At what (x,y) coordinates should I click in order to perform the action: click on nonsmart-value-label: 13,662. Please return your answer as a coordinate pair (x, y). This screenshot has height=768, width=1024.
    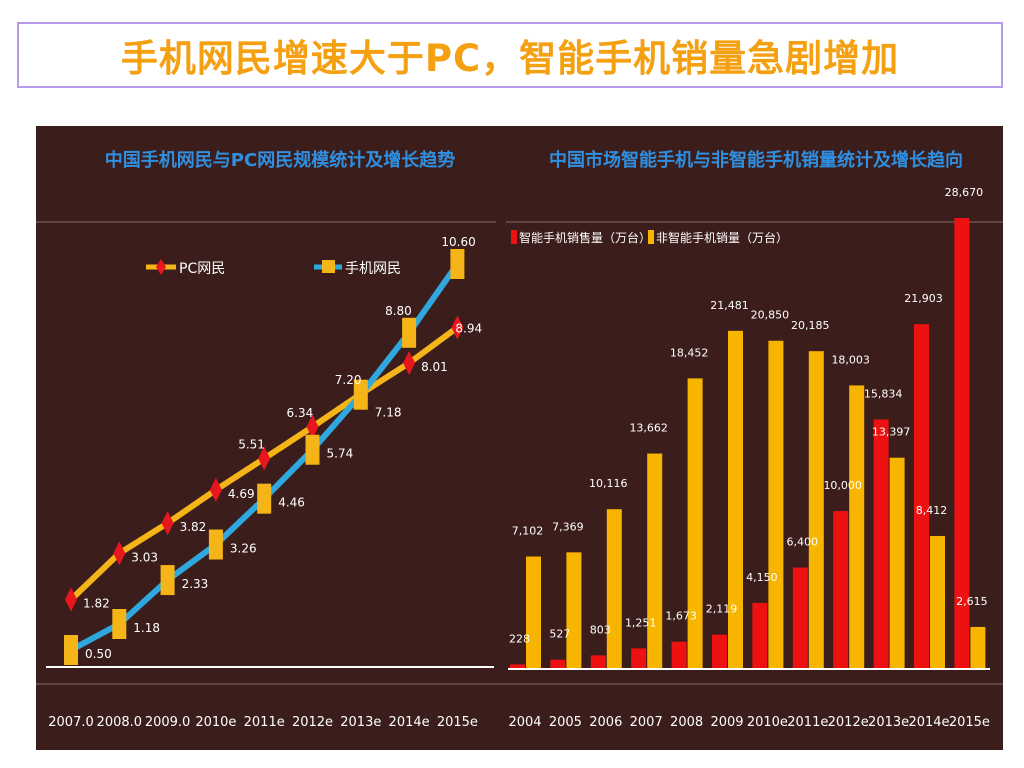
    Looking at the image, I should click on (648, 428).